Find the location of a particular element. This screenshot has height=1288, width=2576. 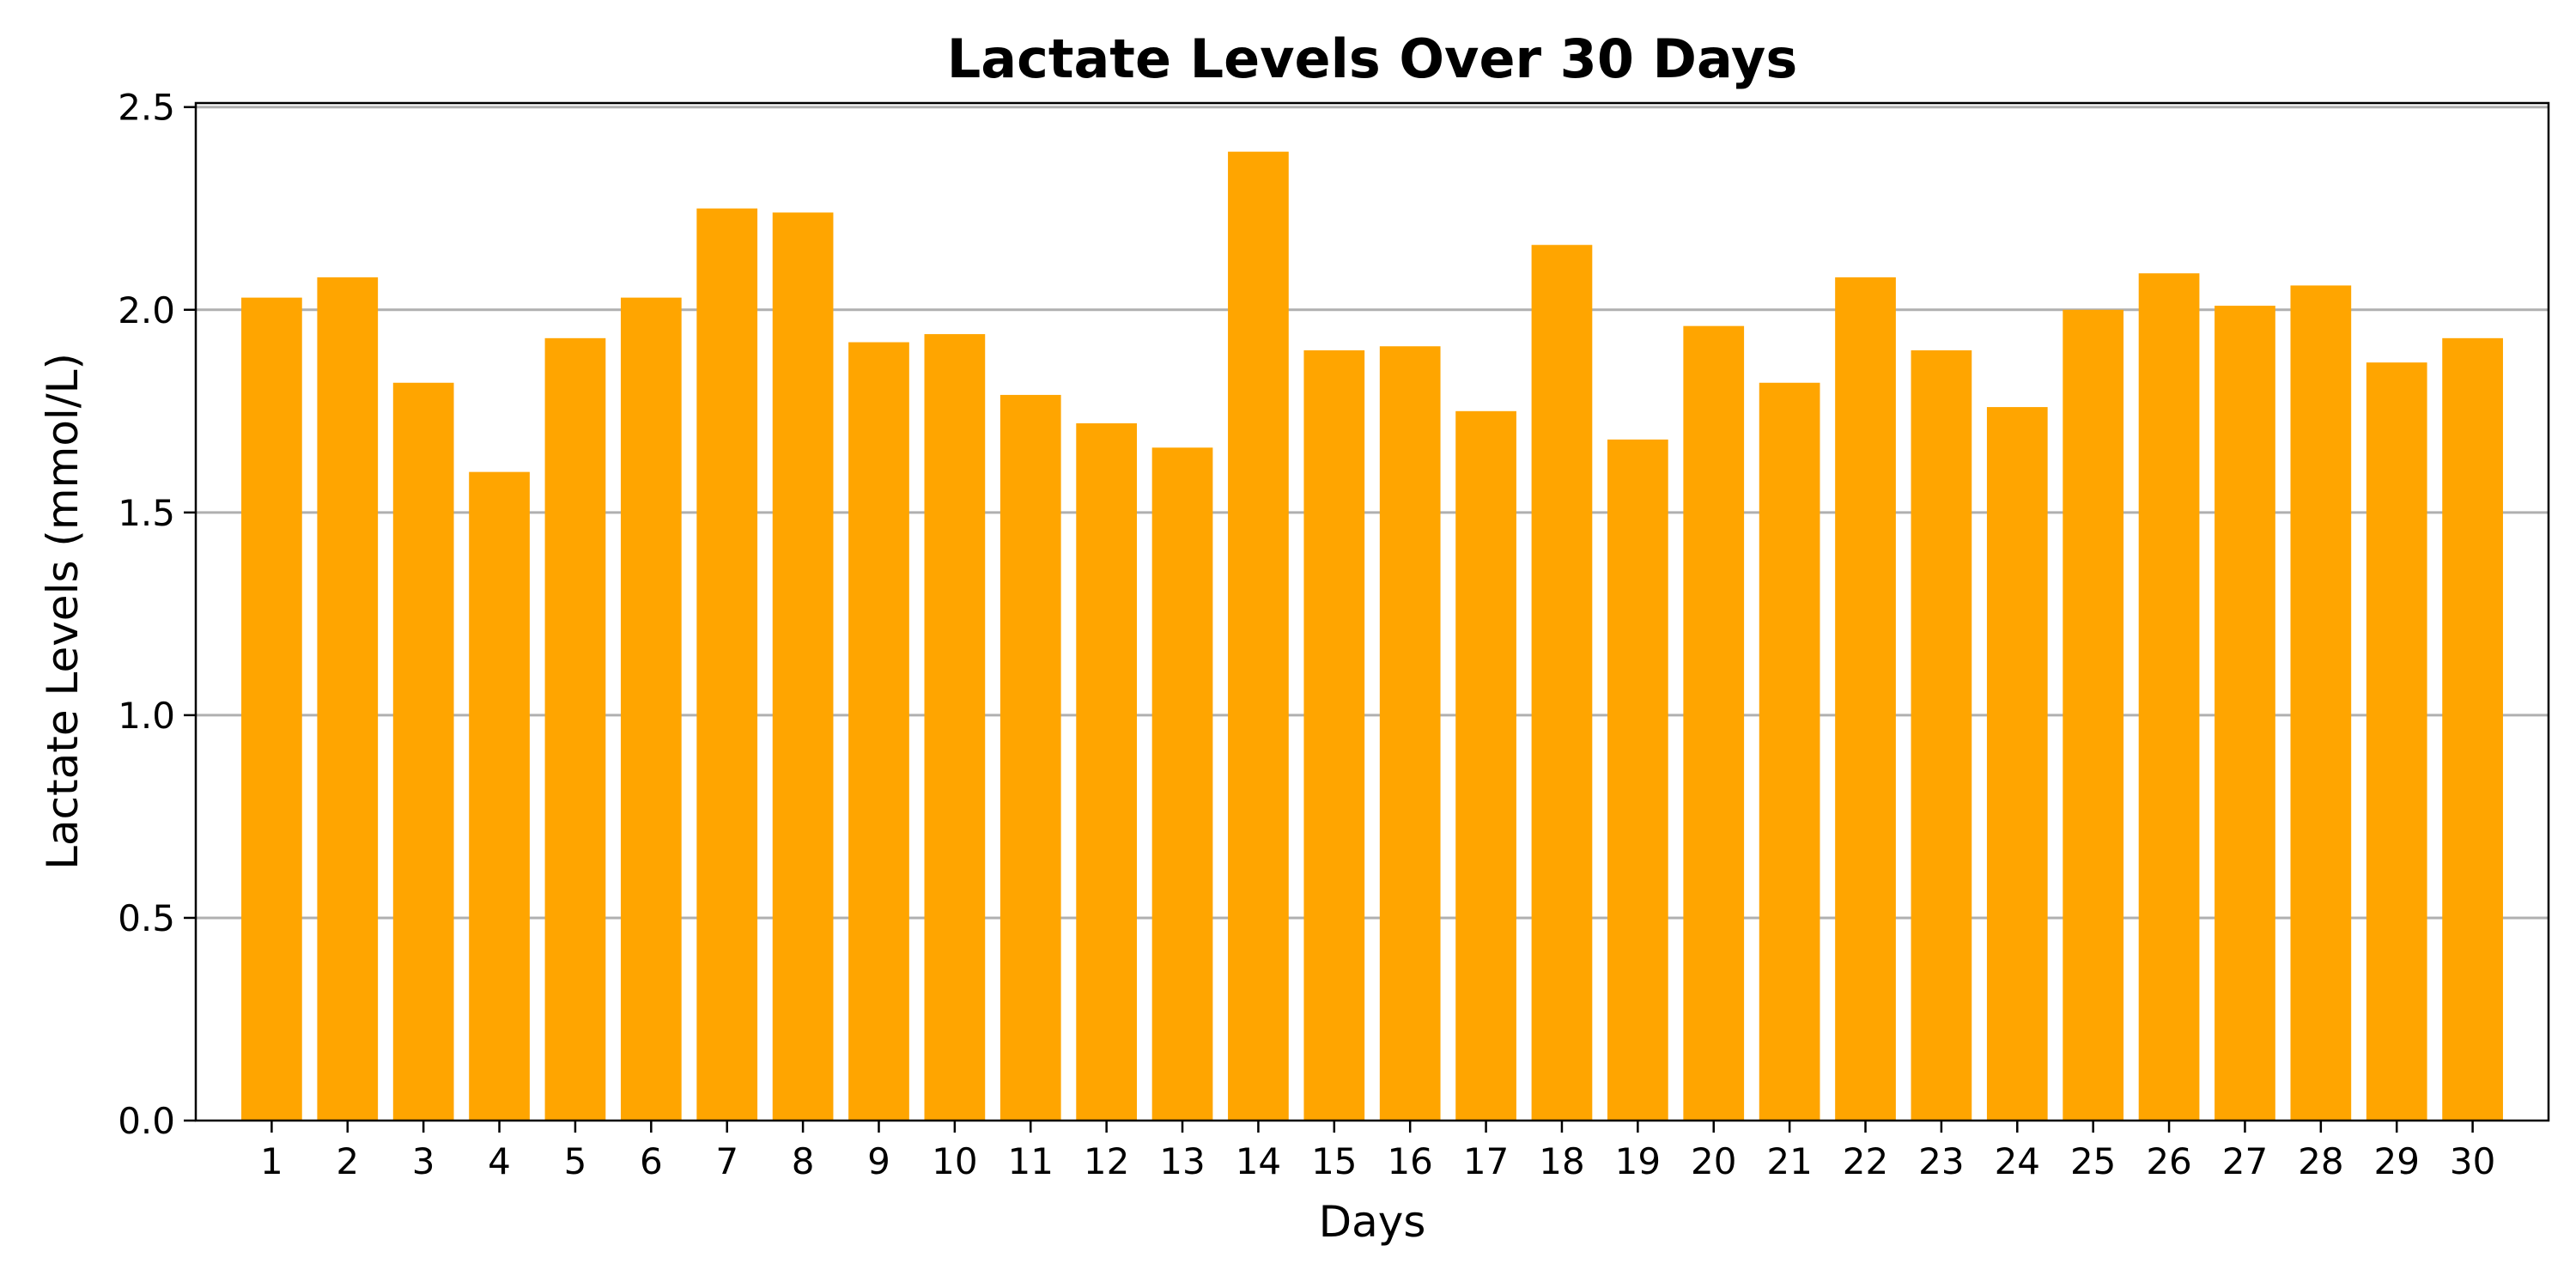

x-tick-label: 13 is located at coordinates (1182, 1161).